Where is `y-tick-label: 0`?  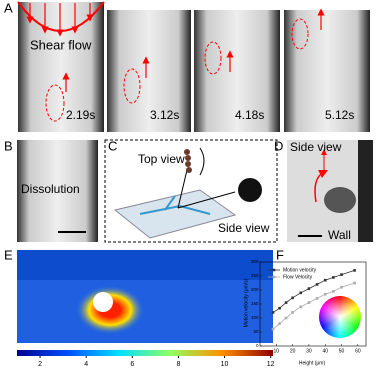
y-tick-label: 0 is located at coordinates (257, 345).